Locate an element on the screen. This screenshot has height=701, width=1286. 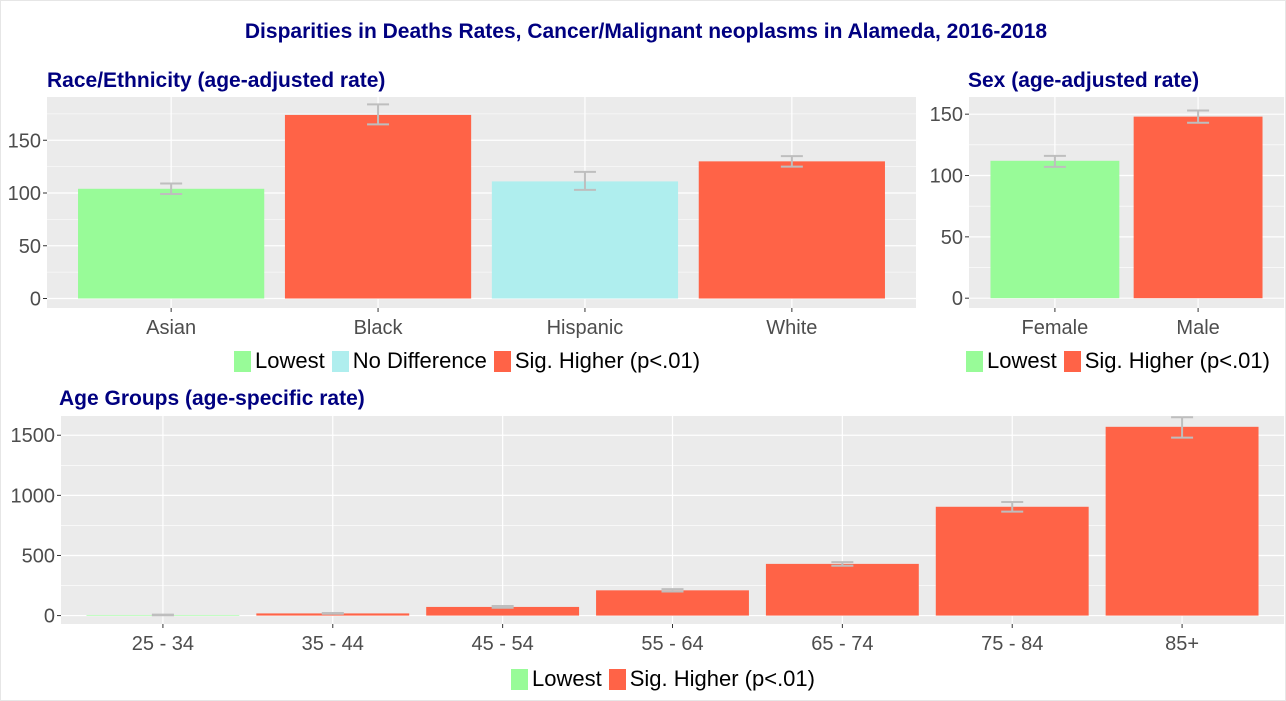
race-legend: Lowest No Difference Sig. Higher (p<.01) is located at coordinates (470, 361).